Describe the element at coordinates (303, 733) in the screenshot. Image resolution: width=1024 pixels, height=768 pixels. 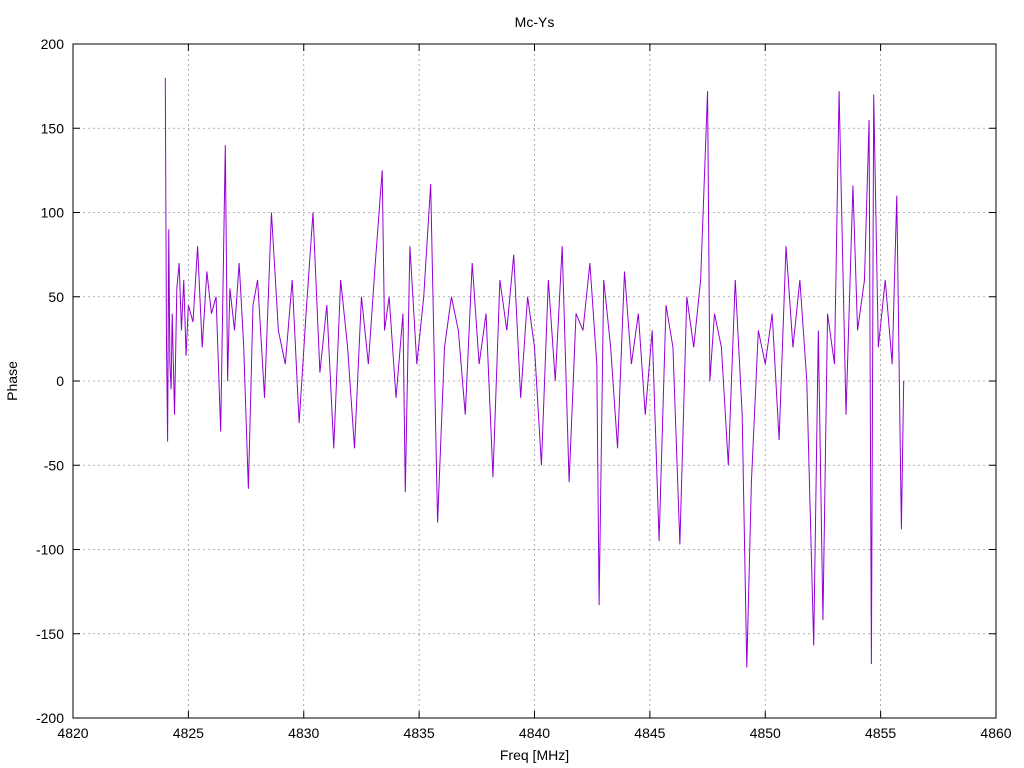
I see `x-tick-label: 4830` at that location.